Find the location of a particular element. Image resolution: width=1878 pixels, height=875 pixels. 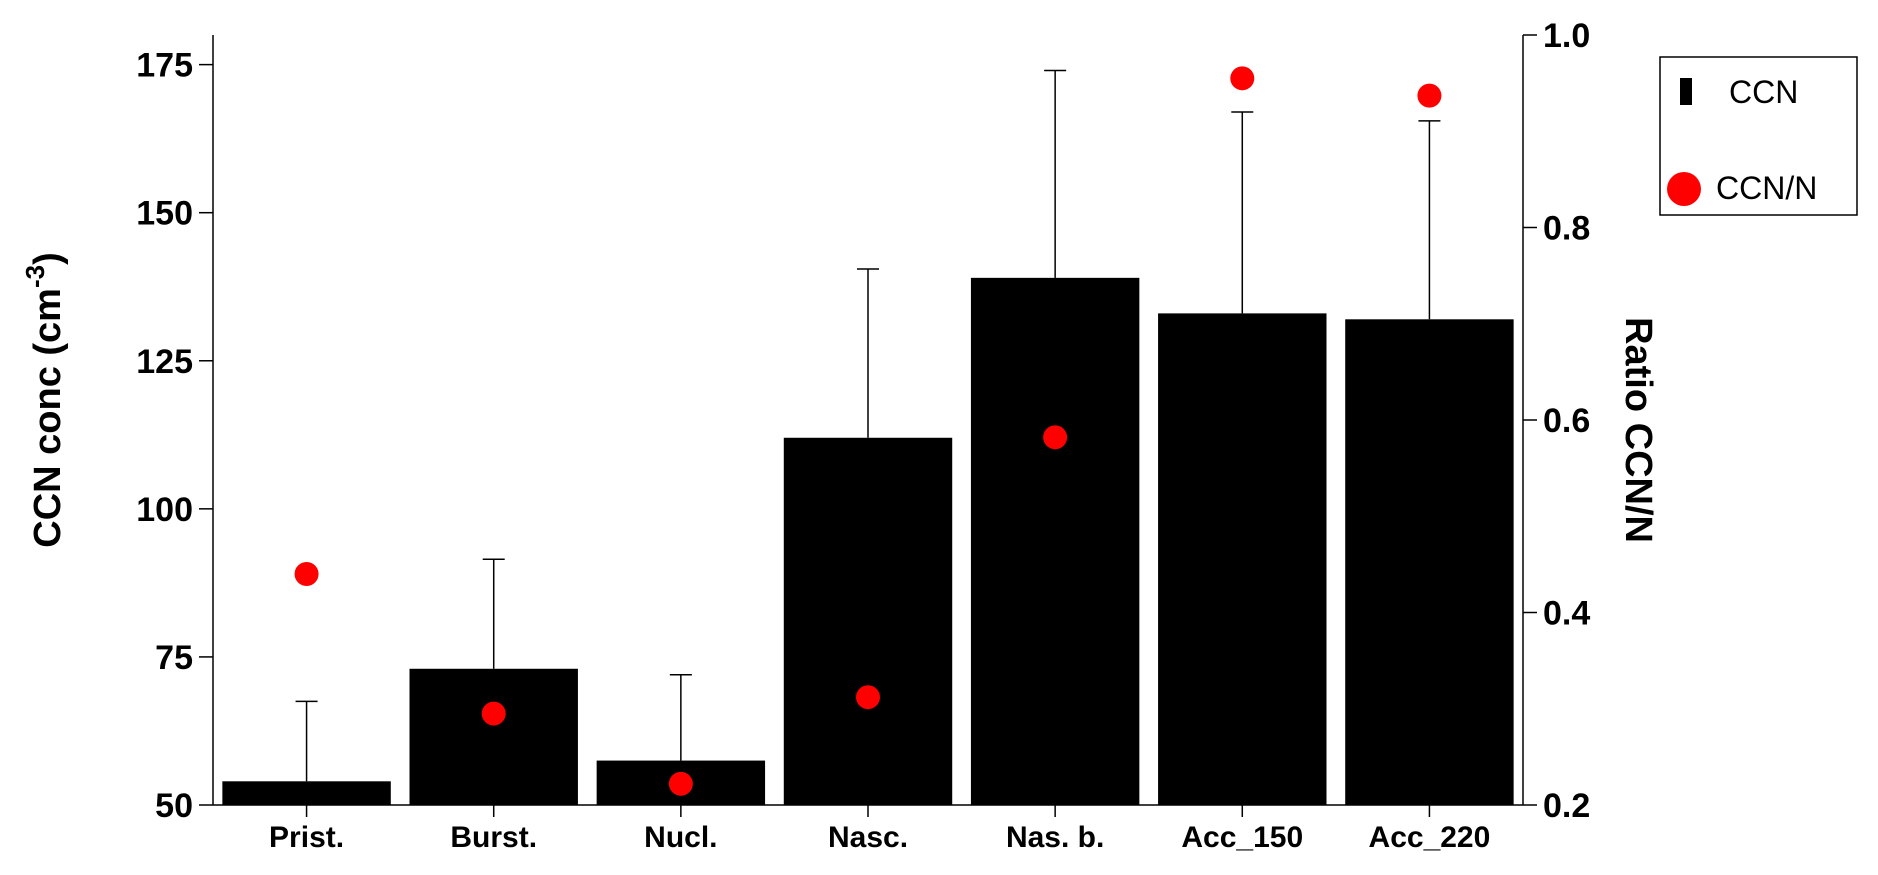

ratio-point-burst is located at coordinates (493, 713).